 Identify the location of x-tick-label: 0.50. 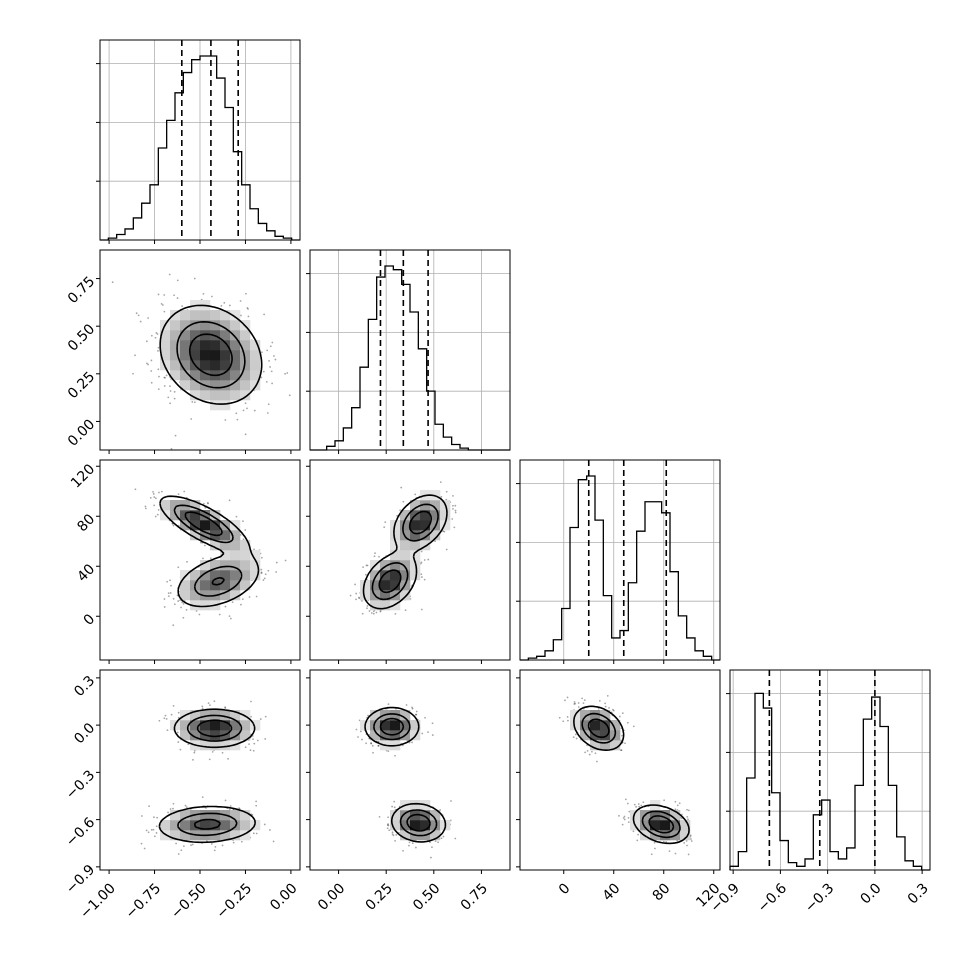
(426, 896).